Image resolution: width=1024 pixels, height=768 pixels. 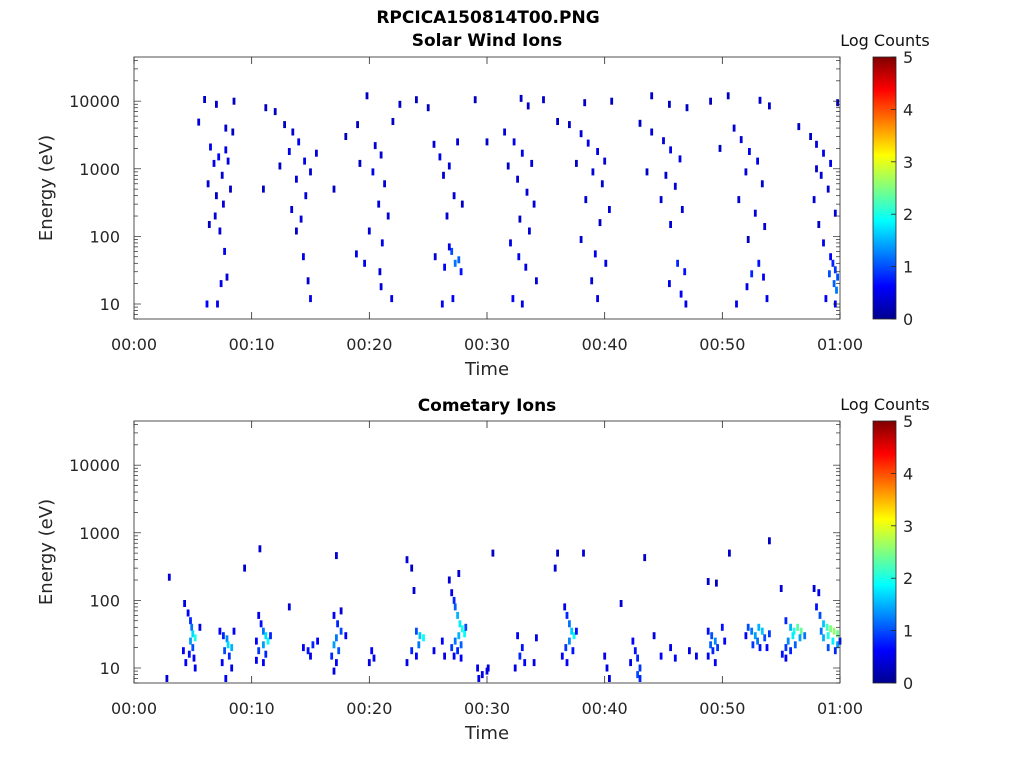 I want to click on x-tick-label: 00:20, so click(x=369, y=344).